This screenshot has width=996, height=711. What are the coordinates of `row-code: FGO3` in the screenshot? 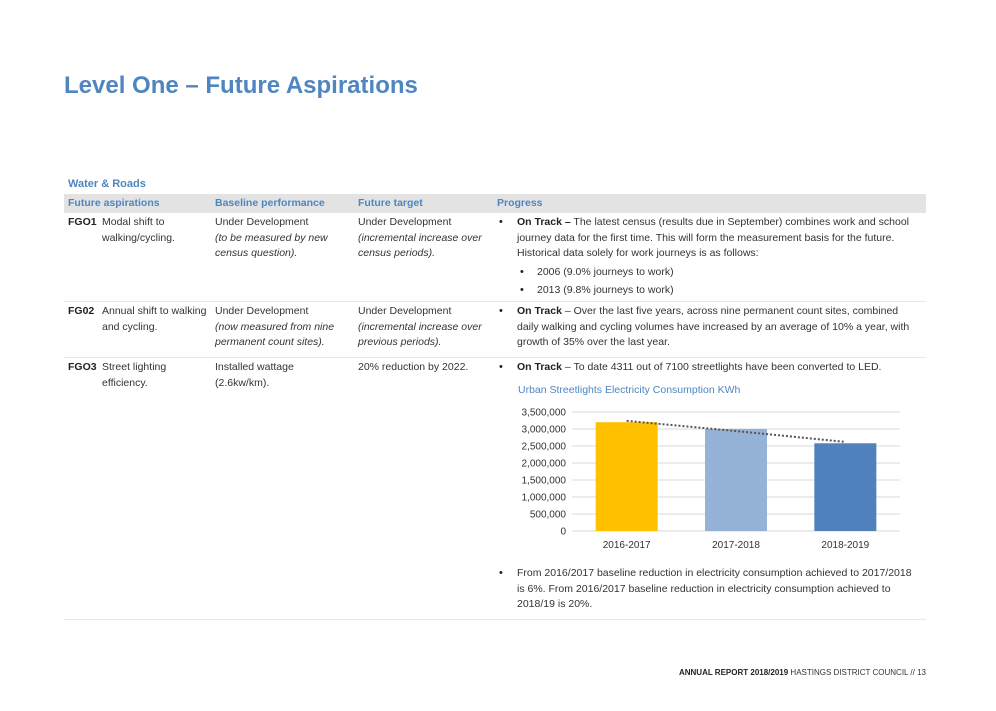 It's located at (82, 367).